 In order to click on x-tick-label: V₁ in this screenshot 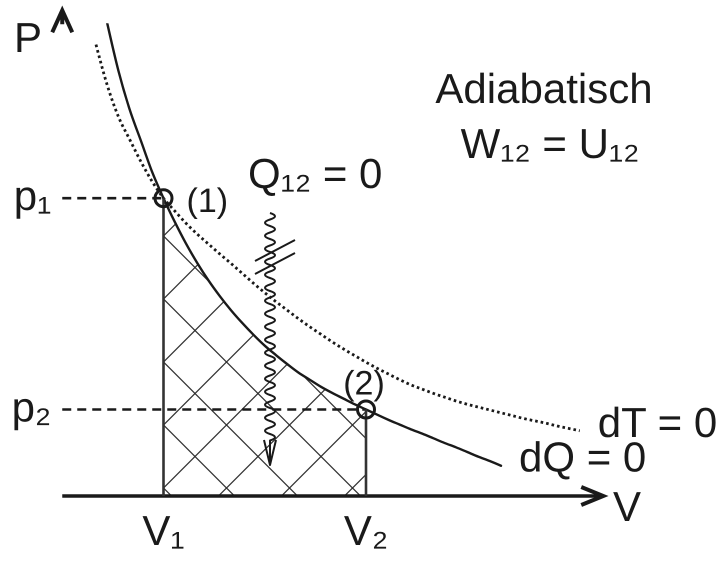, I will do `click(163, 530)`.